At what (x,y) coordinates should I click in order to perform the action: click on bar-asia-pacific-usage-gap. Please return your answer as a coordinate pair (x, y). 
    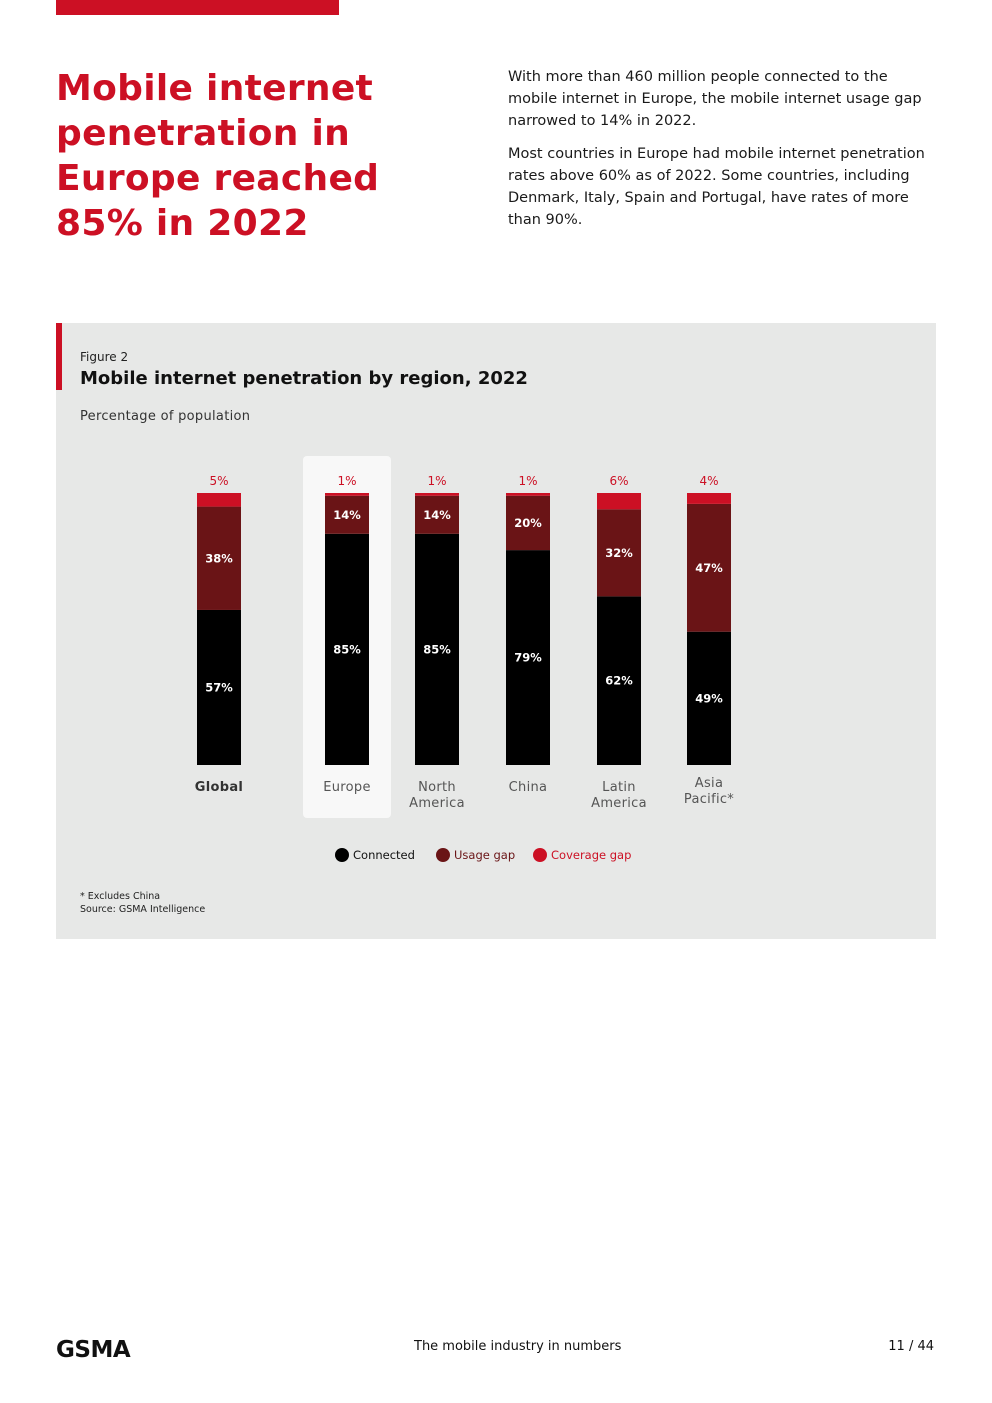
    Looking at the image, I should click on (709, 567).